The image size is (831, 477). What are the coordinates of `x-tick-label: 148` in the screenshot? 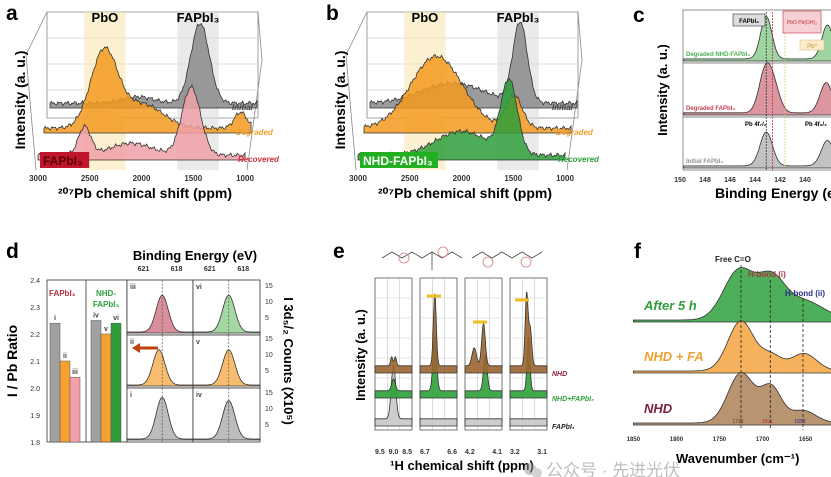 It's located at (705, 180).